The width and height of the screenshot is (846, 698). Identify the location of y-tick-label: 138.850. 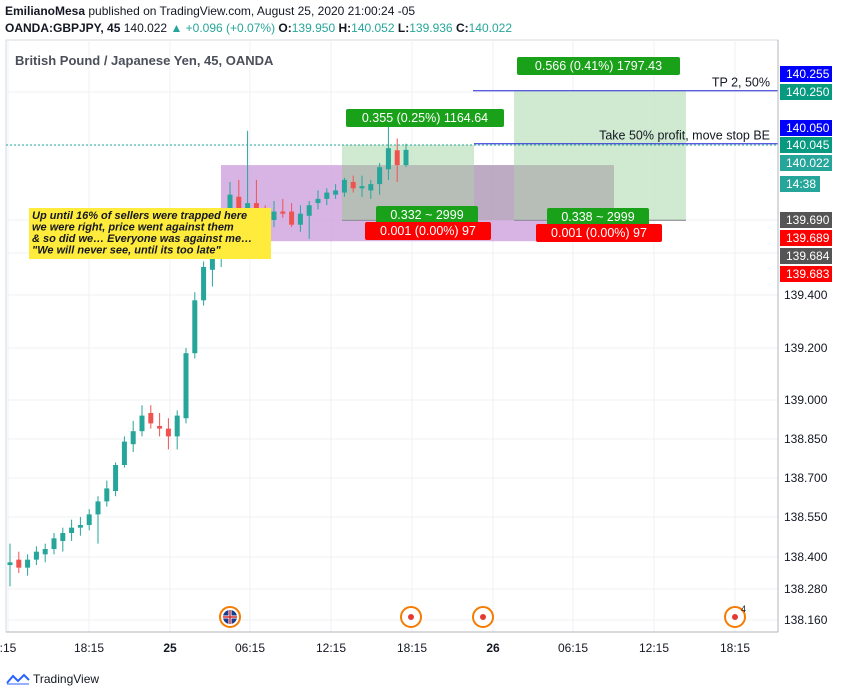
(806, 439).